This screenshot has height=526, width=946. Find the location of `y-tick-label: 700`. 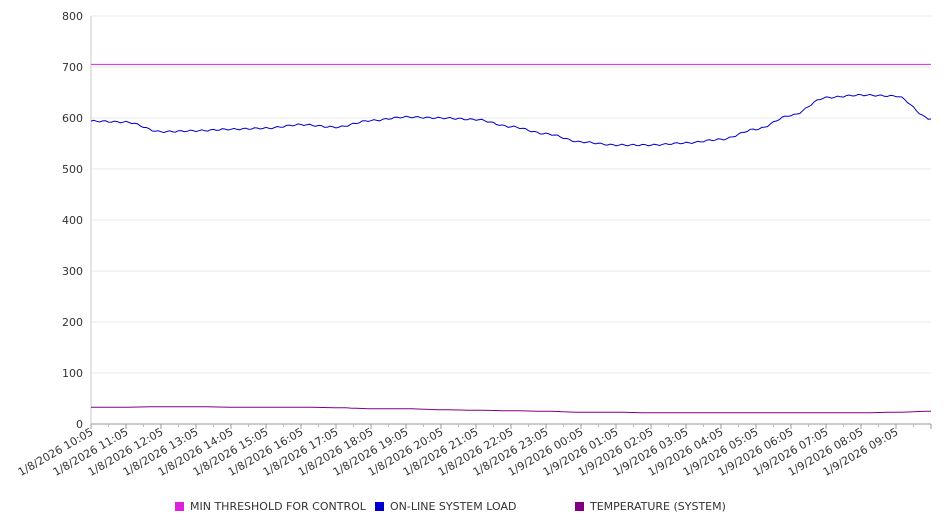

y-tick-label: 700 is located at coordinates (72, 67).